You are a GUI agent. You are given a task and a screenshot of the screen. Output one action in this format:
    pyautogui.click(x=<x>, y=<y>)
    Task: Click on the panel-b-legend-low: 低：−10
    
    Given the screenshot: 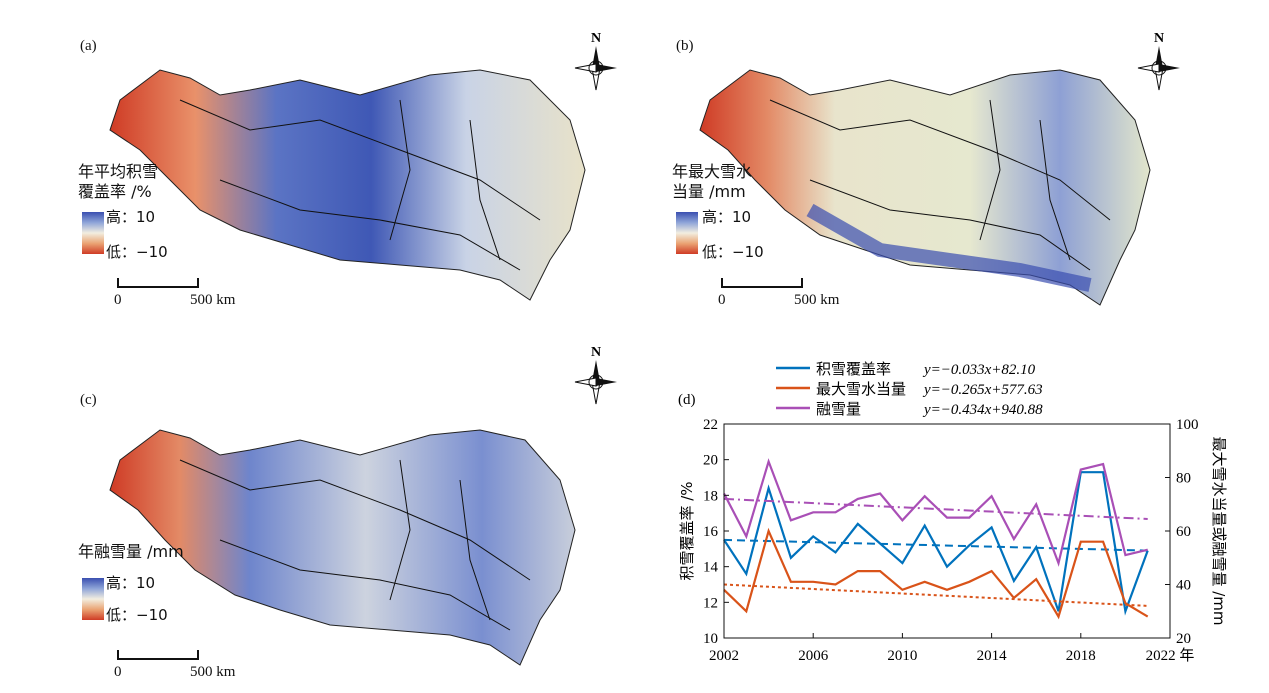 What is the action you would take?
    pyautogui.click(x=733, y=252)
    